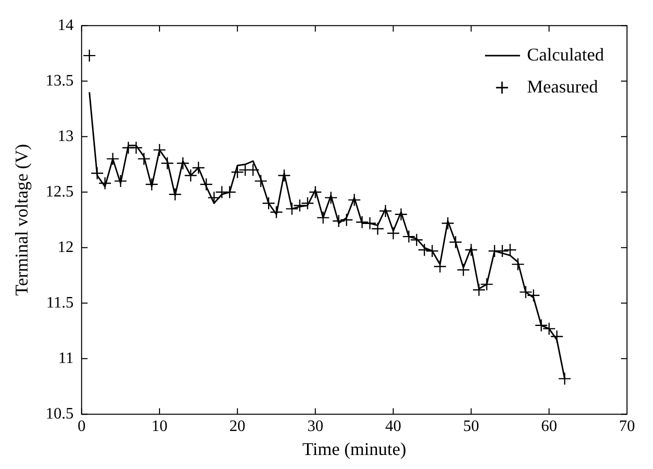 This screenshot has height=469, width=653. I want to click on x-tick-label: 20, so click(237, 427).